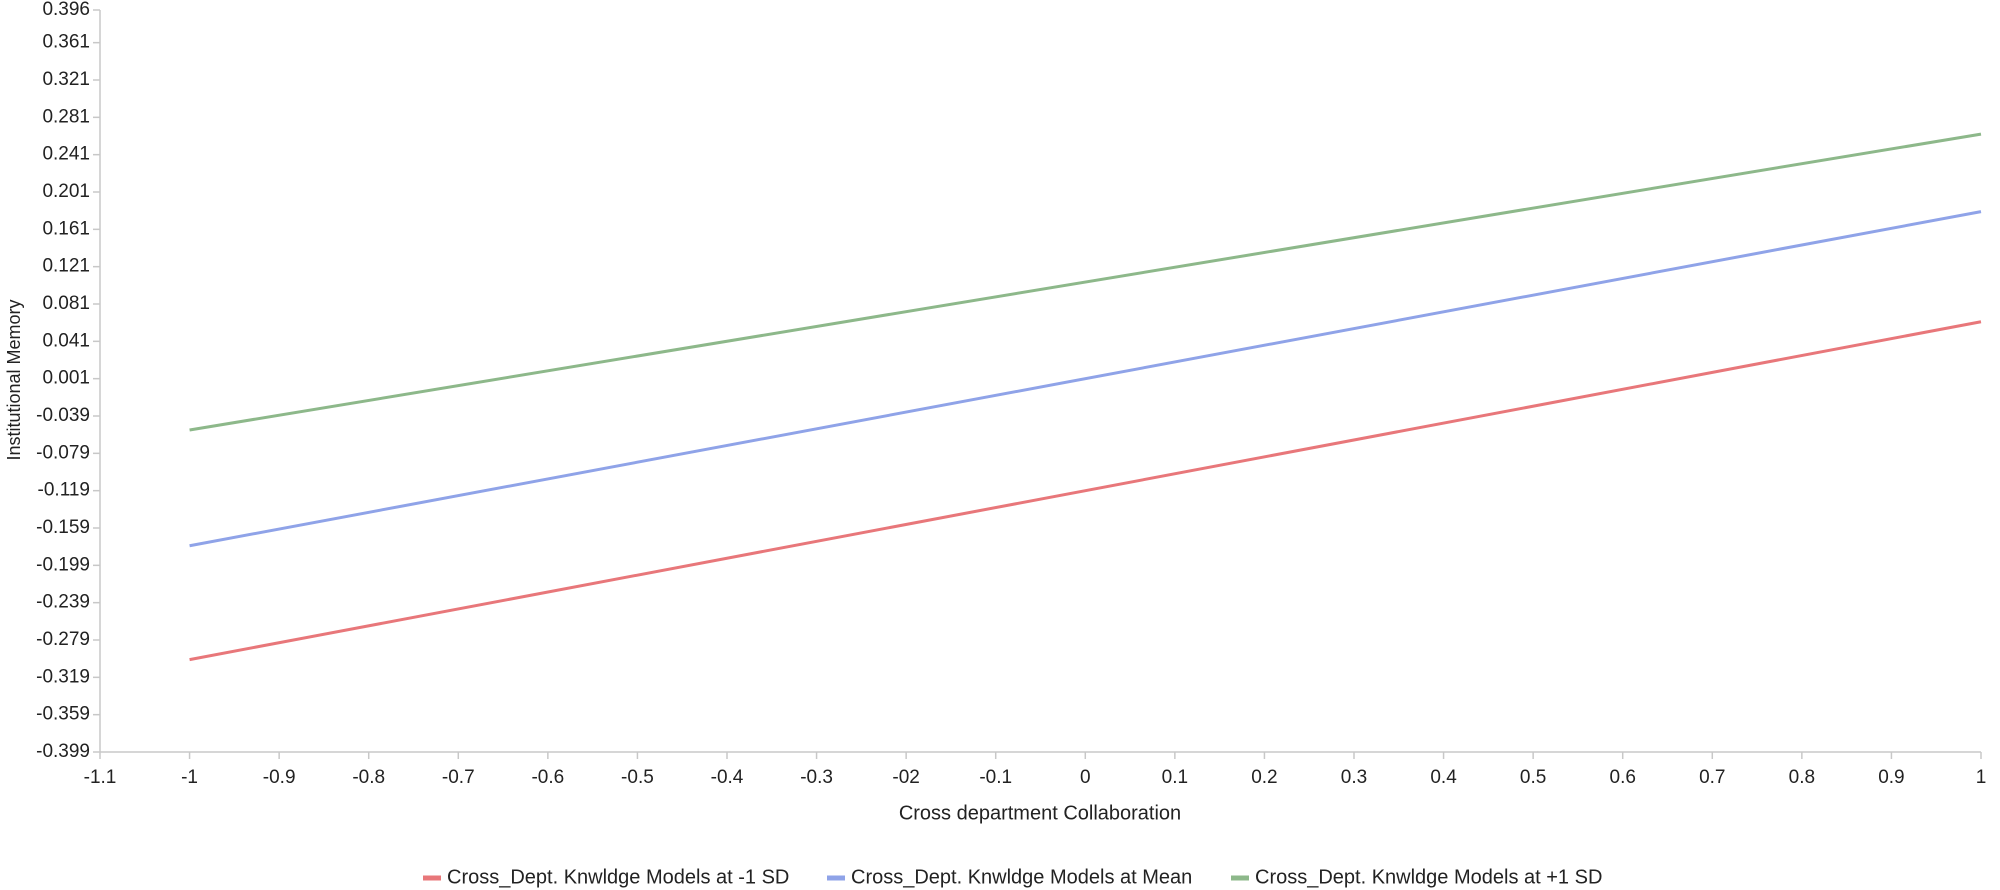 This screenshot has width=2000, height=890. What do you see at coordinates (63, 564) in the screenshot?
I see `y-tick-label: -0.199` at bounding box center [63, 564].